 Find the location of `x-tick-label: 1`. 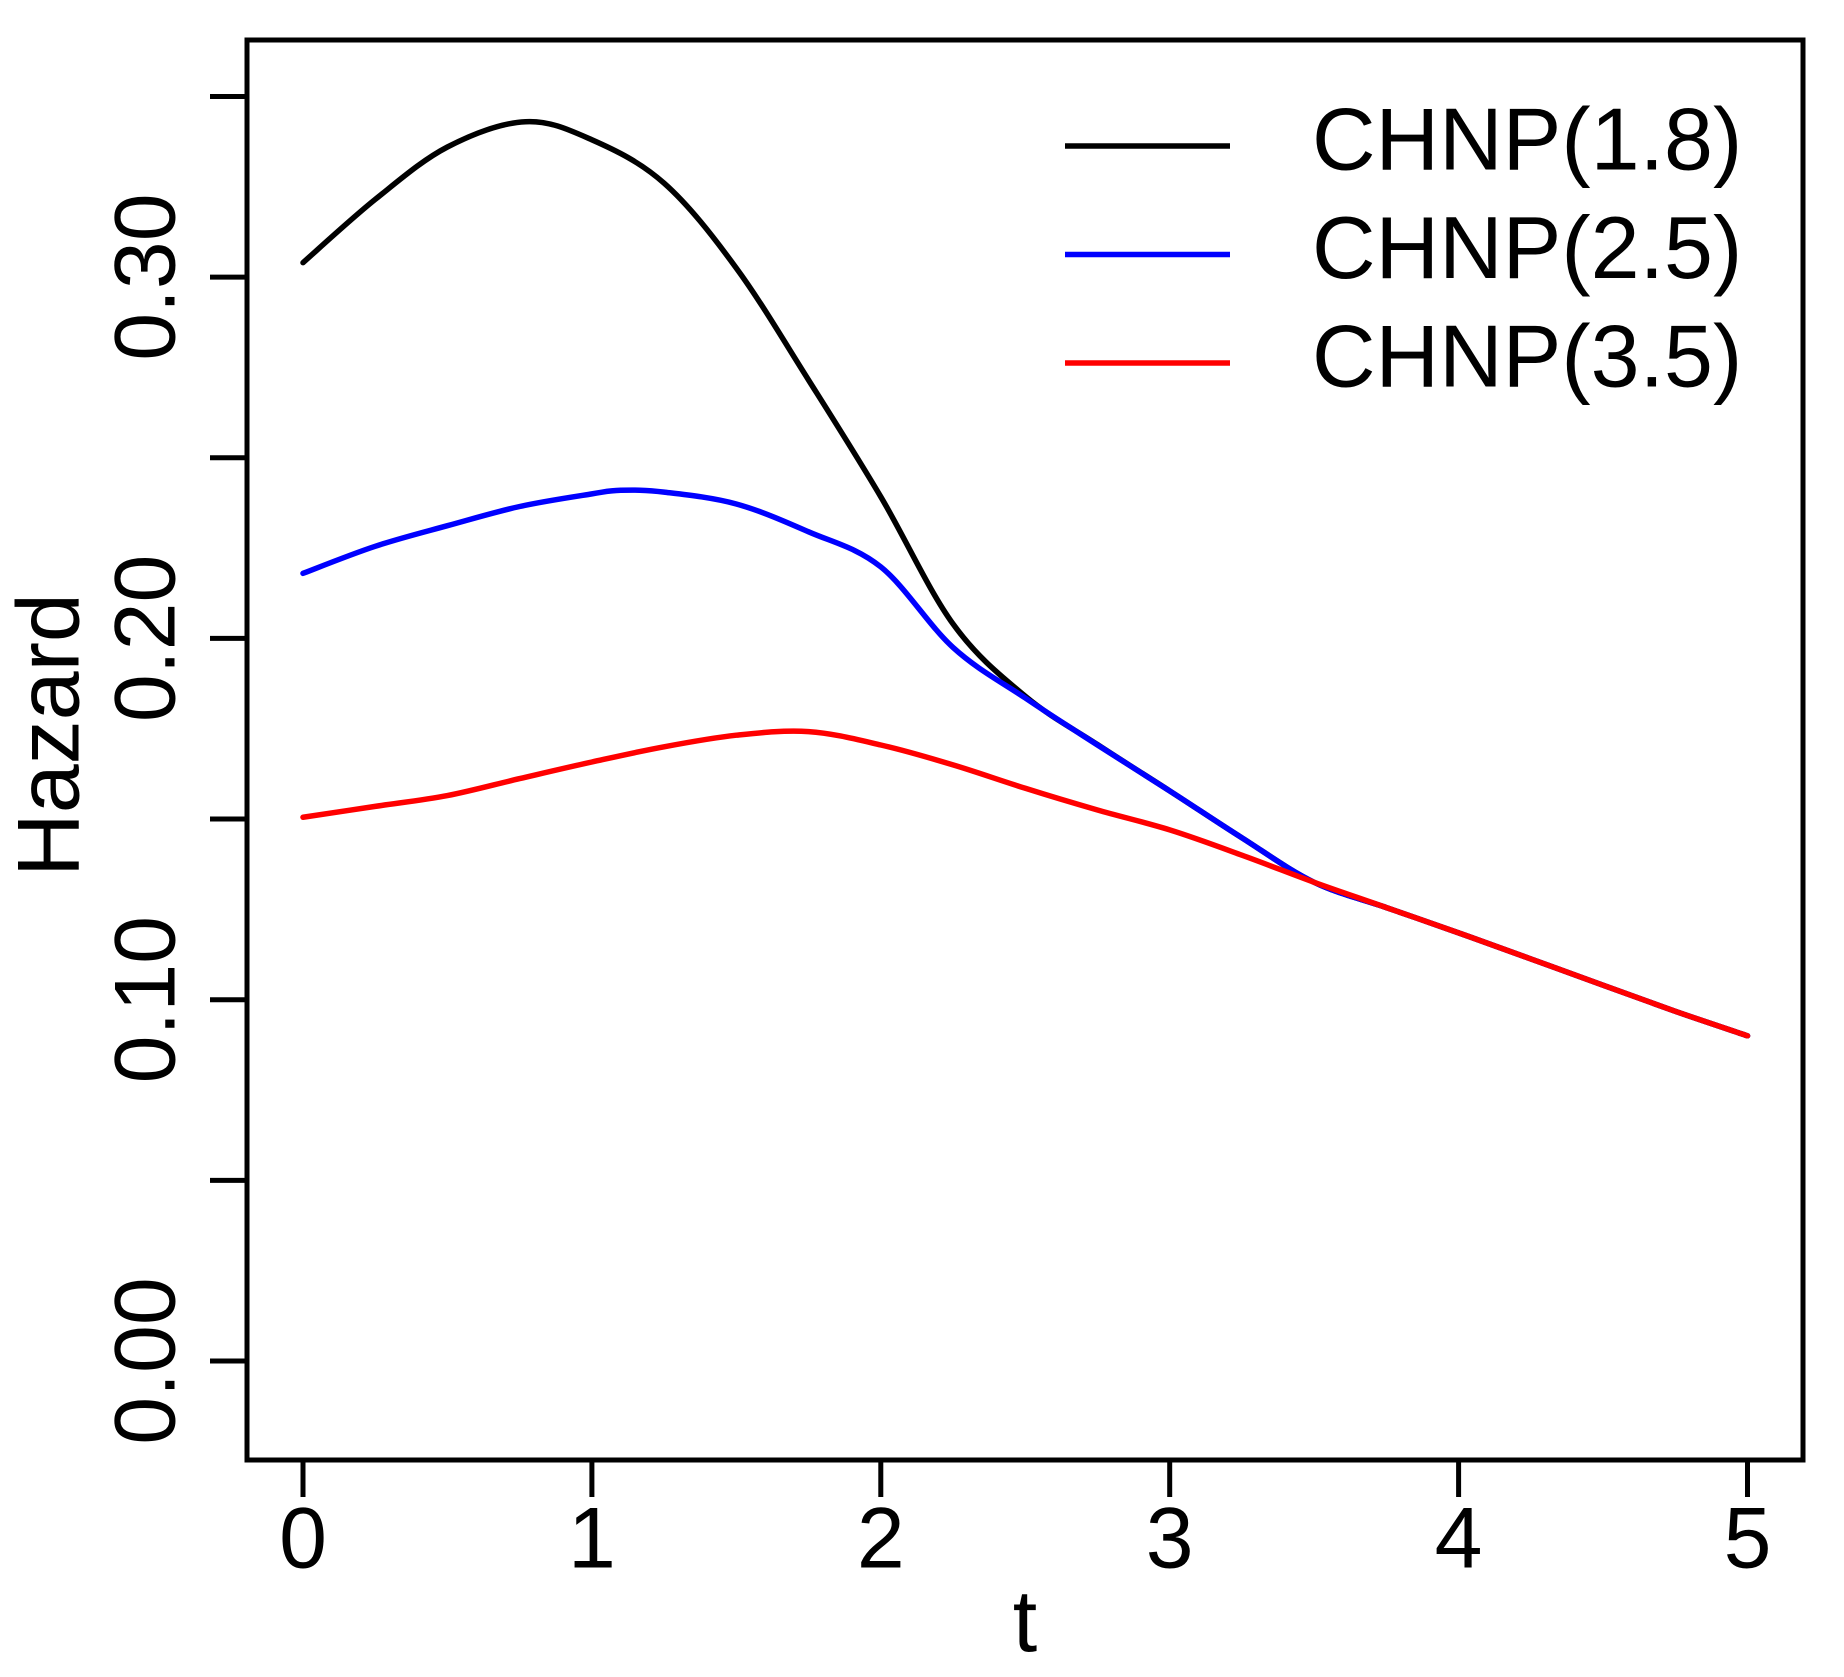

x-tick-label: 1 is located at coordinates (592, 1539).